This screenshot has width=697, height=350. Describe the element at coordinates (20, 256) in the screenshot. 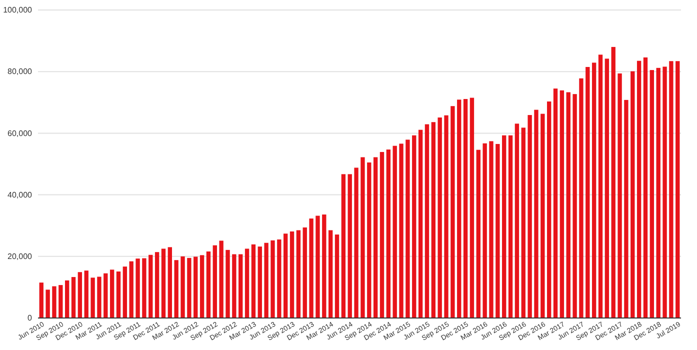

I see `y-tick-label: 20,000` at that location.